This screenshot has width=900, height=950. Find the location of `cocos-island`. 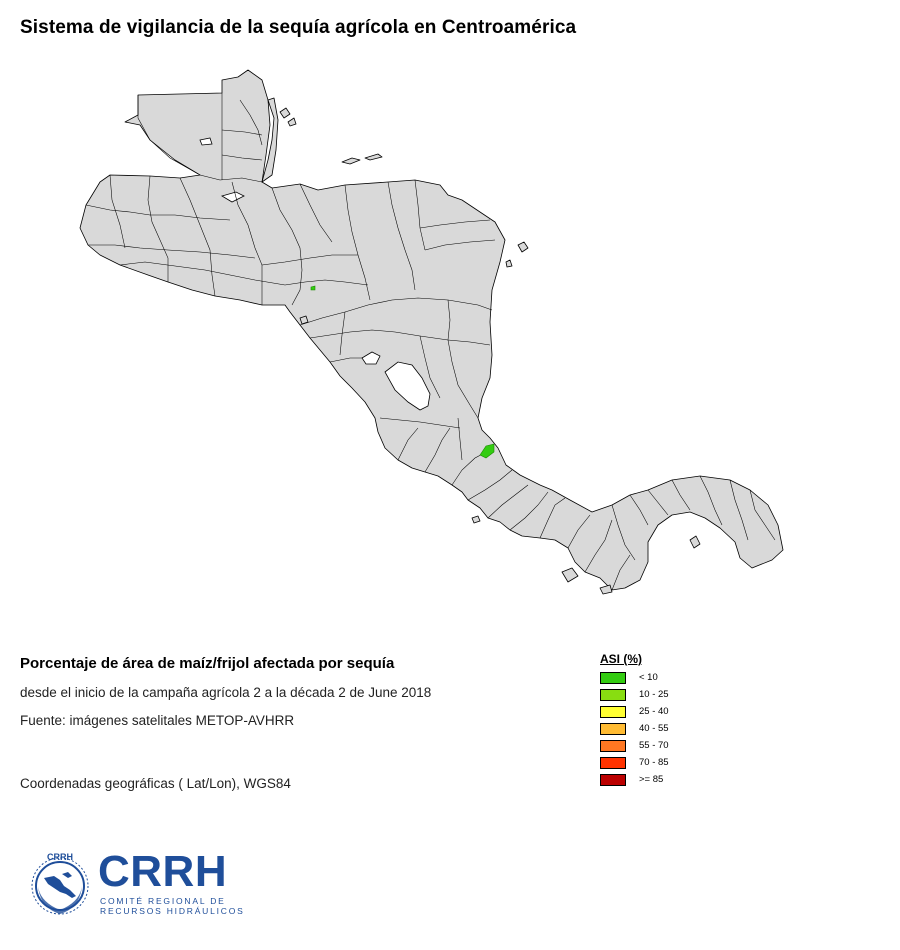

cocos-island is located at coordinates (476, 519).